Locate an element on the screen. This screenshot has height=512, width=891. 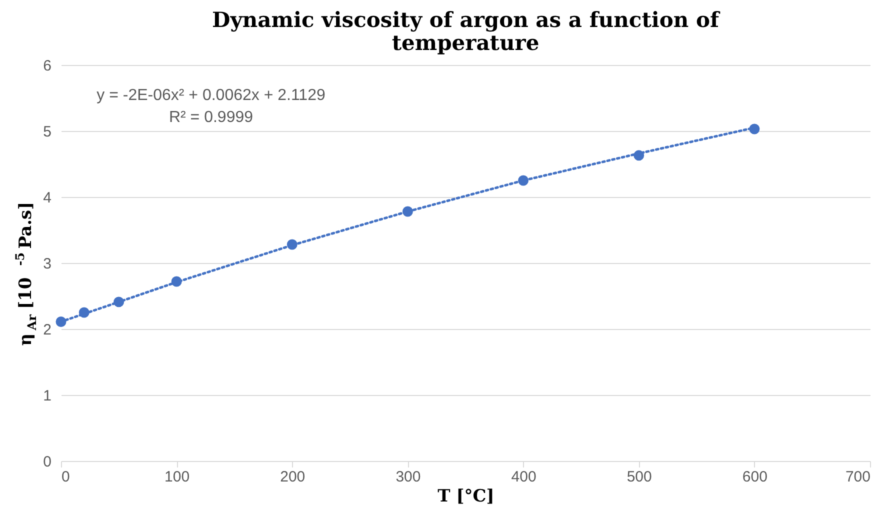
x-tick-label: 0 is located at coordinates (66, 477).